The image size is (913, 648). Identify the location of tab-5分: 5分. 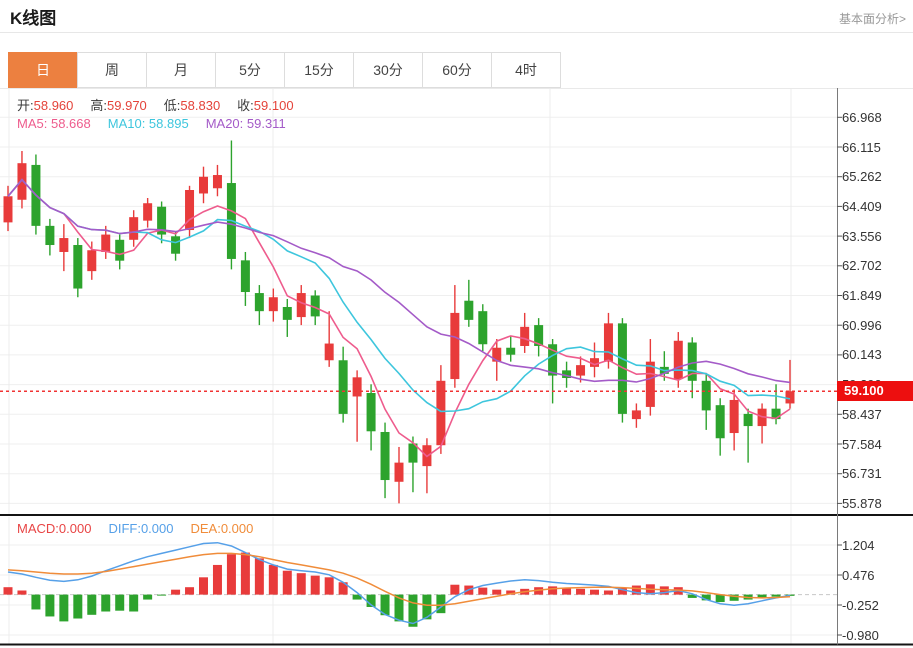
(250, 70).